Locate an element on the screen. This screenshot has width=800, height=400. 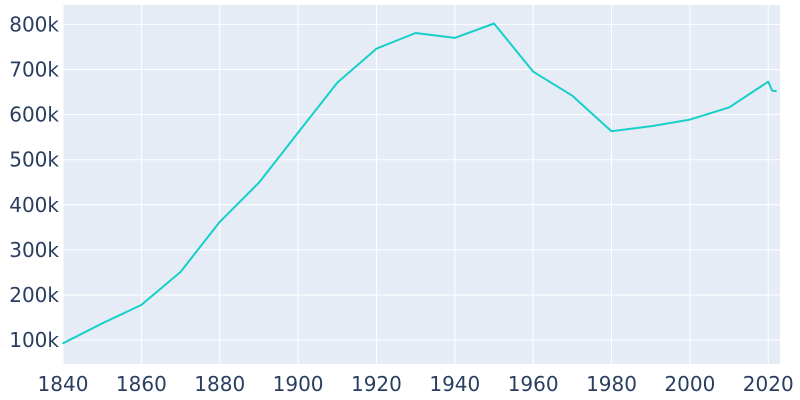
x-tick-label: 1900 is located at coordinates (298, 384).